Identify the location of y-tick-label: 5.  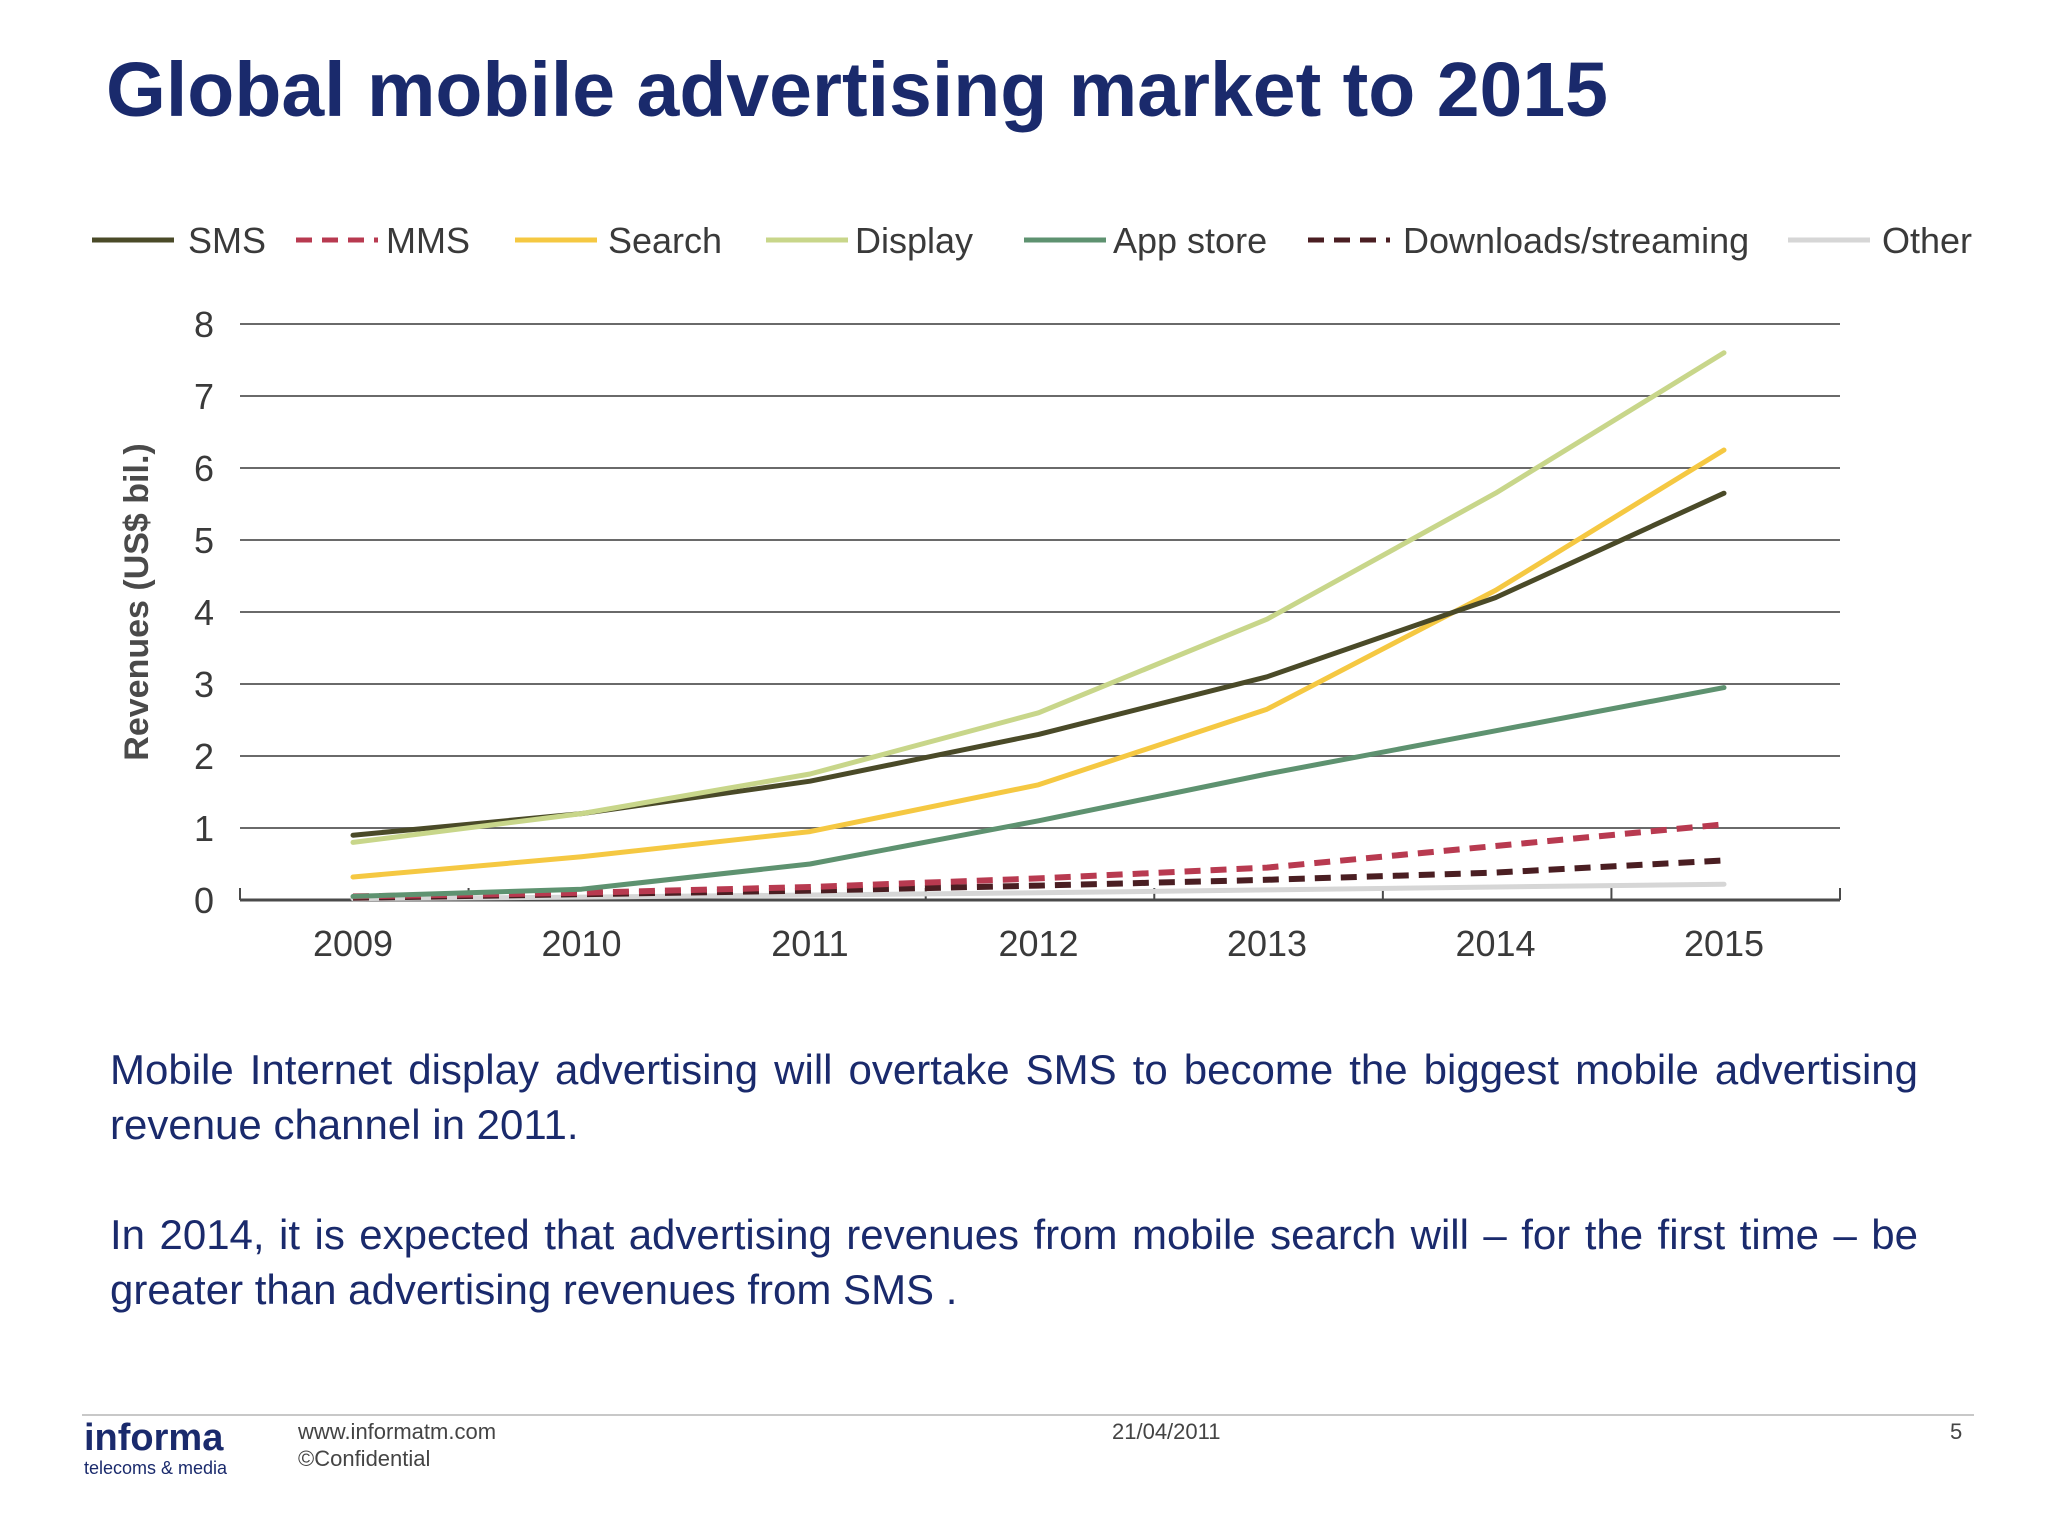
(204, 540).